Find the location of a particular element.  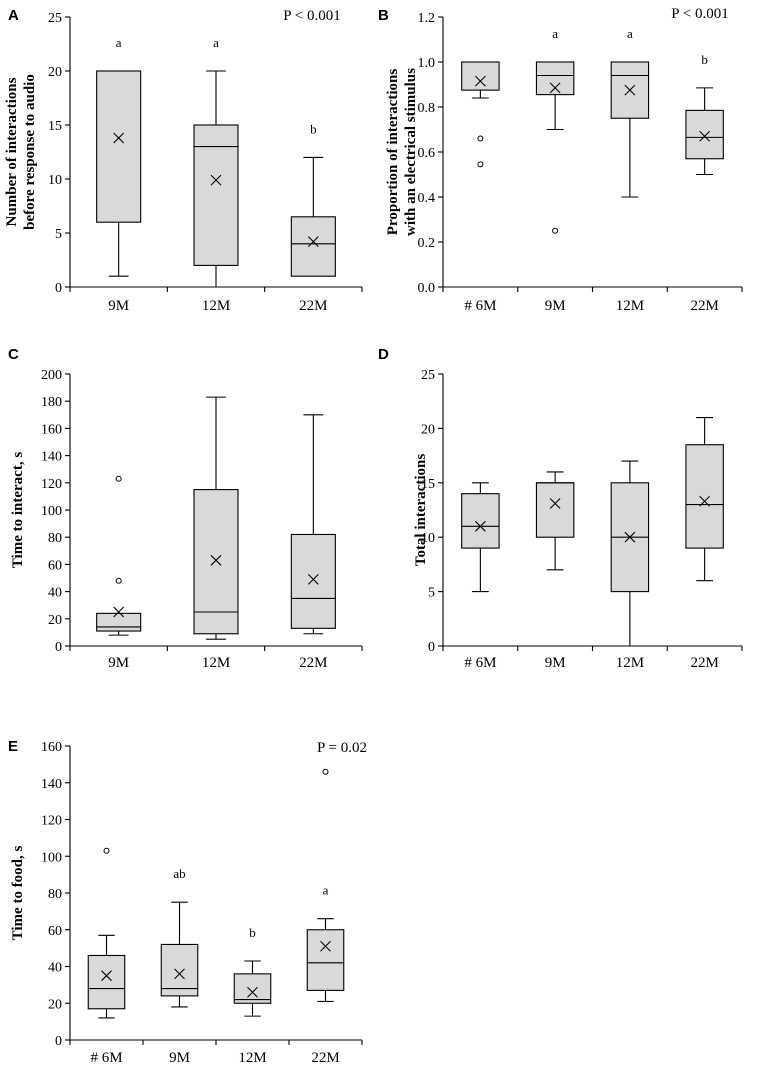

panel-letter: A is located at coordinates (13, 15).